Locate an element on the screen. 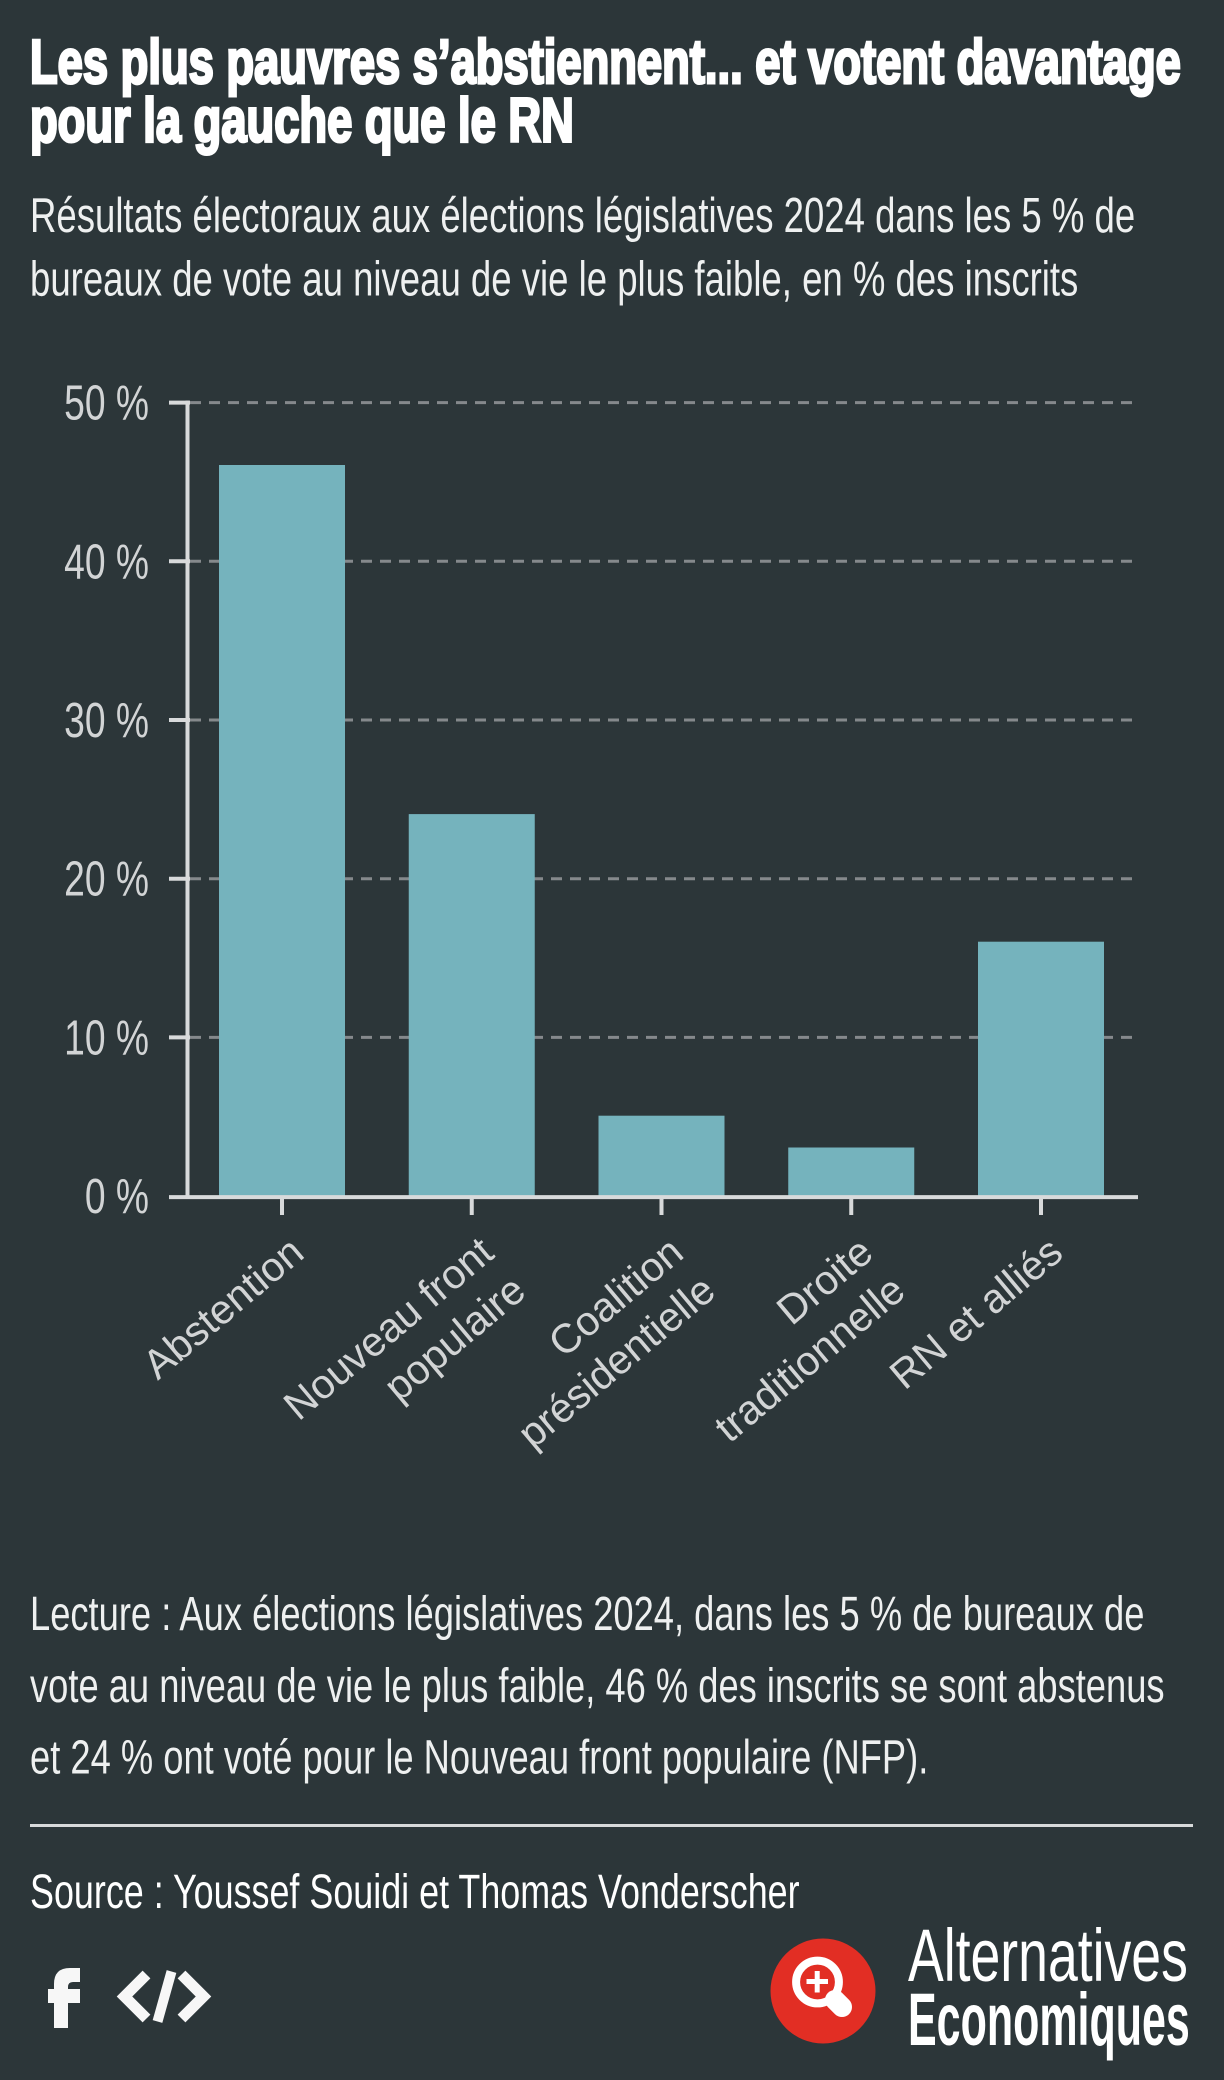  svg-text: 30 % is located at coordinates (106, 721).